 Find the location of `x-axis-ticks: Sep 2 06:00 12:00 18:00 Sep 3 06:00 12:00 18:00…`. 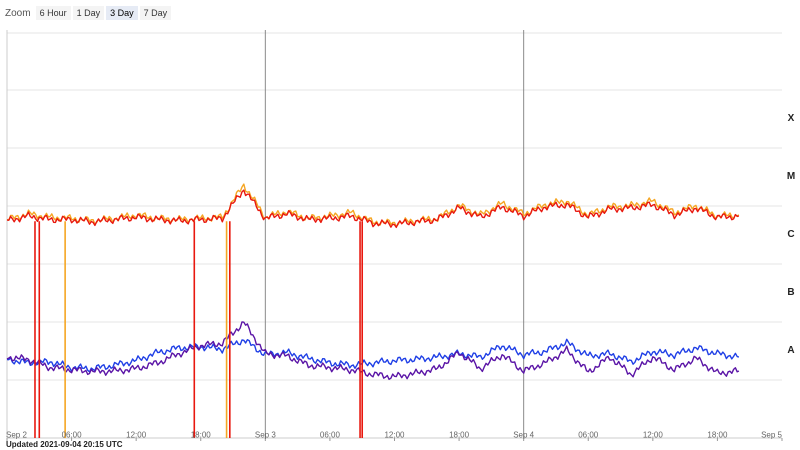

x-axis-ticks: Sep 2 06:00 12:00 18:00 Sep 3 06:00 12:00 18:00… is located at coordinates (394, 436).